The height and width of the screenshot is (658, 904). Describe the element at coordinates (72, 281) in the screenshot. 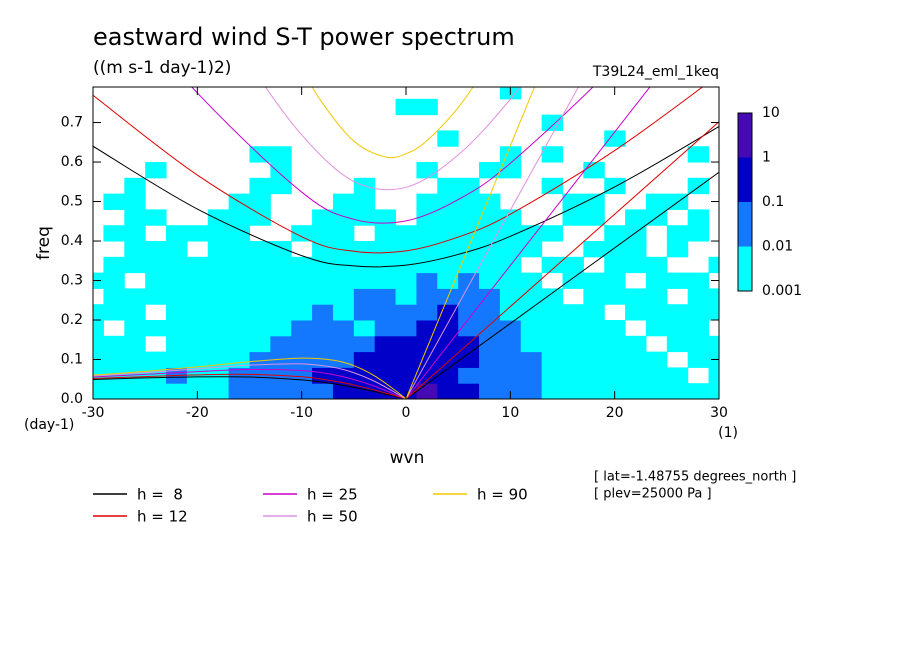

I see `y-tick-label: 0.3` at that location.